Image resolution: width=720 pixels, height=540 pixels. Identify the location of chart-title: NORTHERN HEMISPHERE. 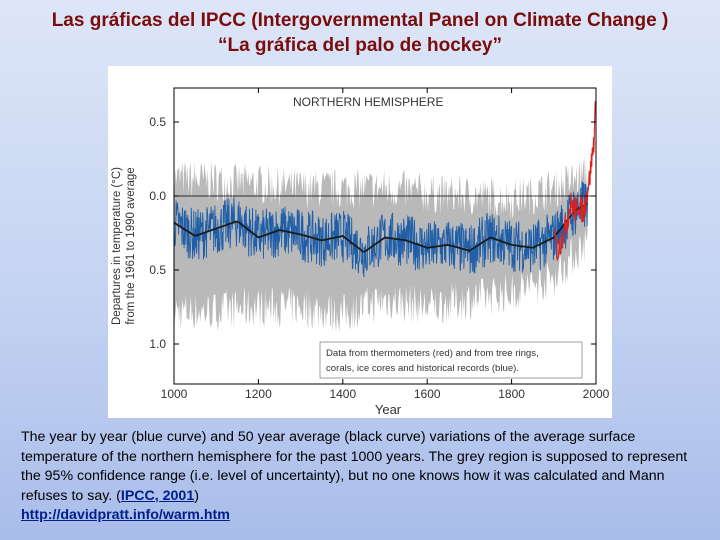
(368, 102).